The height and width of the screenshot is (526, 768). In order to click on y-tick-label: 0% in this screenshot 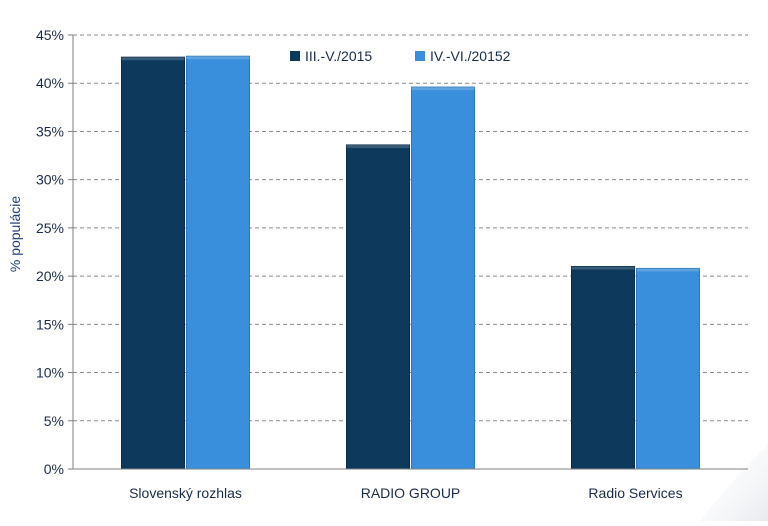, I will do `click(54, 469)`.